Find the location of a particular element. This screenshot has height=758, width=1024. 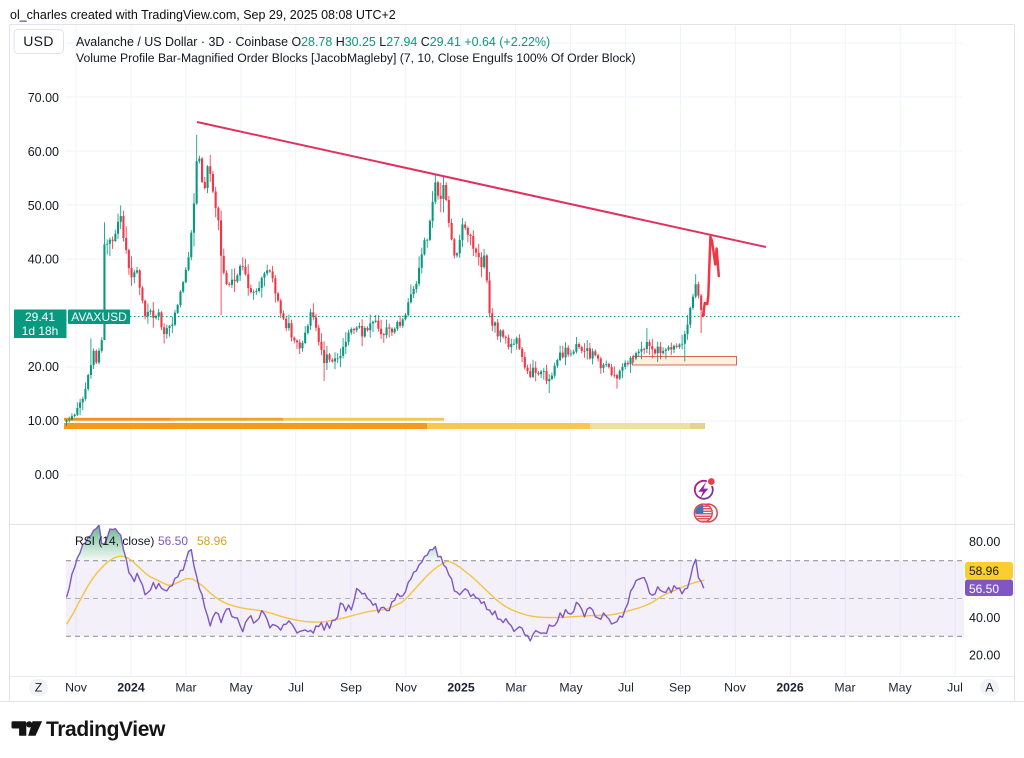

svg-text: 2024 is located at coordinates (131, 688).